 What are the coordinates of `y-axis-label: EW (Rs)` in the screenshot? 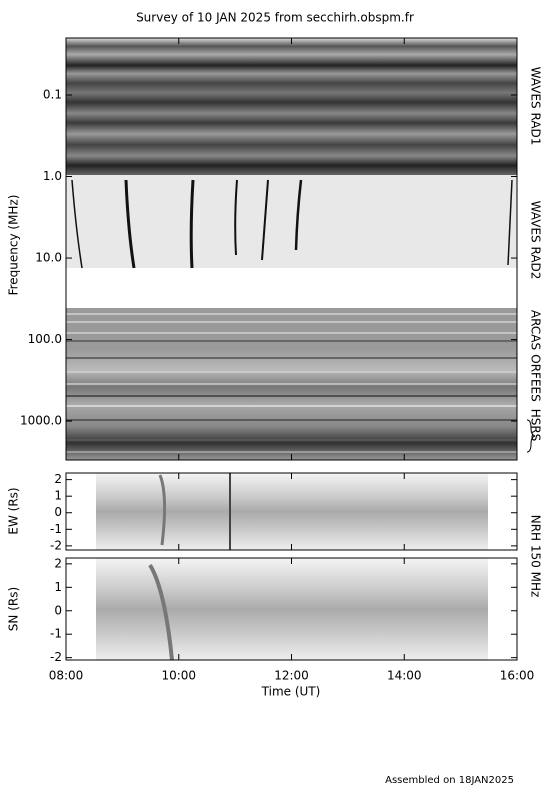 It's located at (14, 510).